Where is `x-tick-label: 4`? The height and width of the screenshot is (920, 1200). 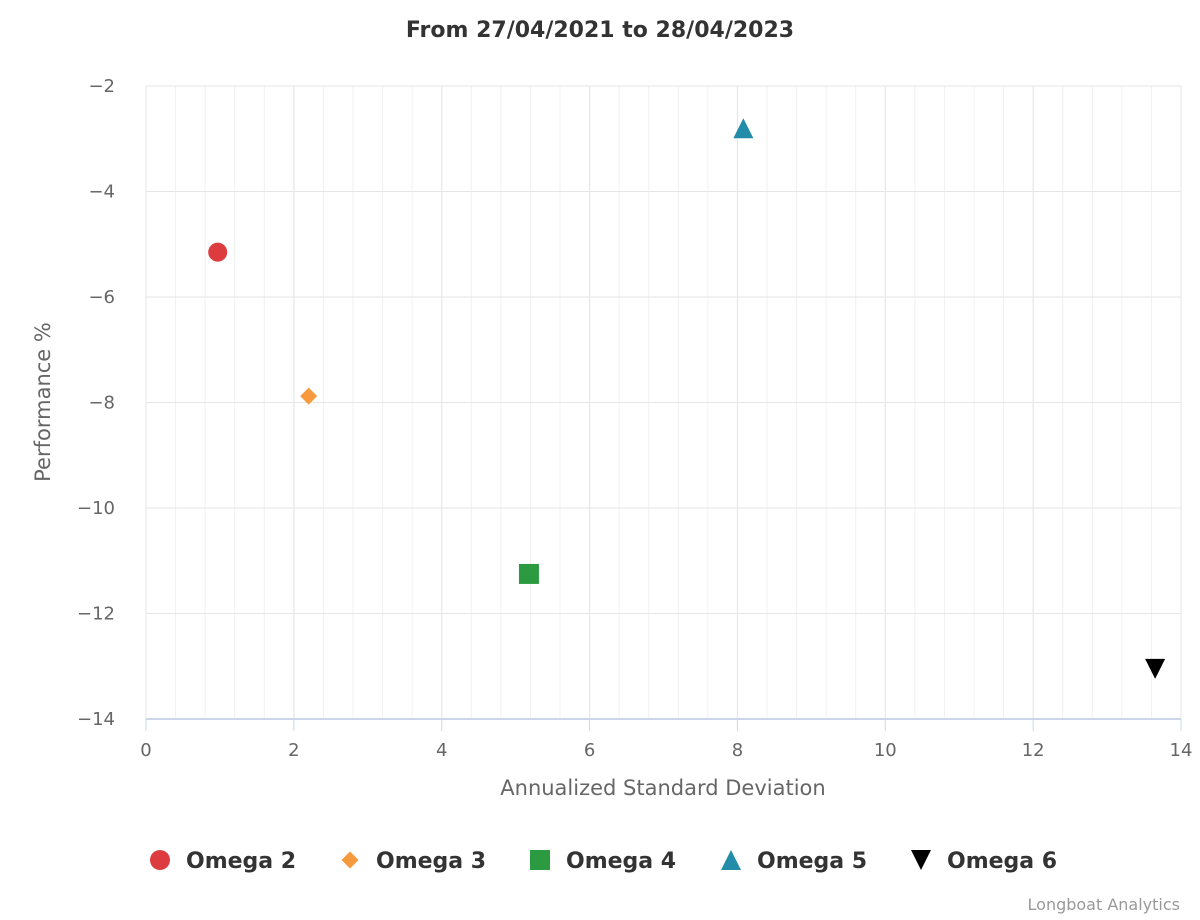
x-tick-label: 4 is located at coordinates (441, 750).